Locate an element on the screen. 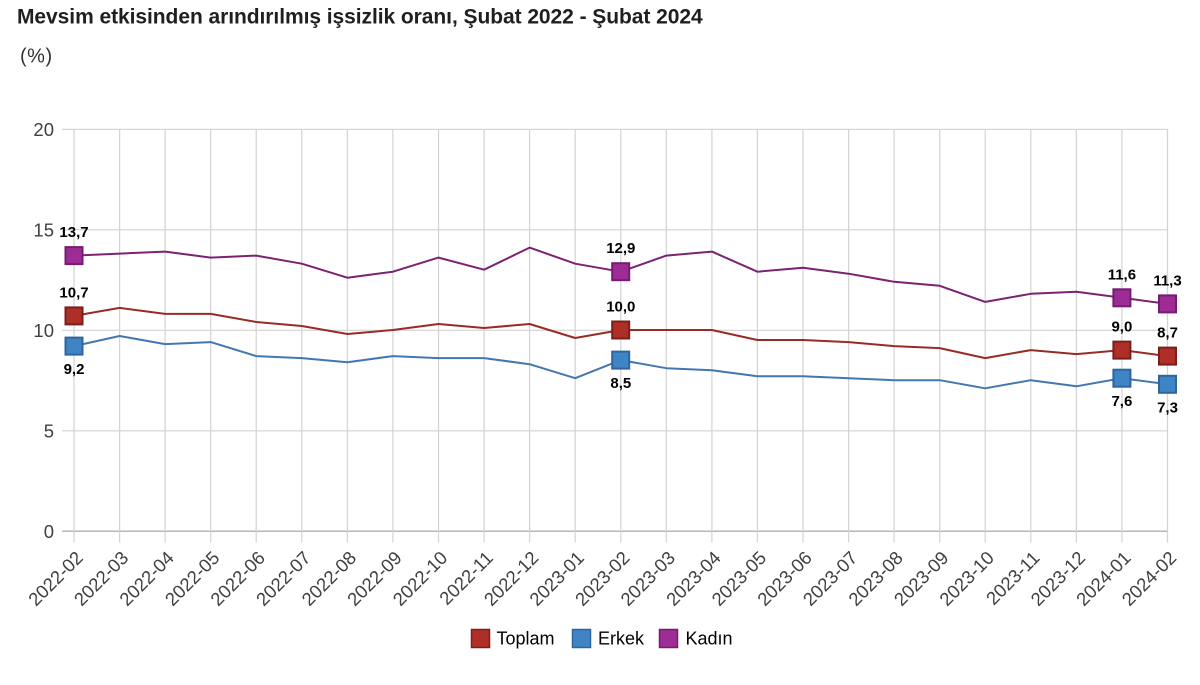 The image size is (1200, 685). svg-text: 5 is located at coordinates (49, 430).